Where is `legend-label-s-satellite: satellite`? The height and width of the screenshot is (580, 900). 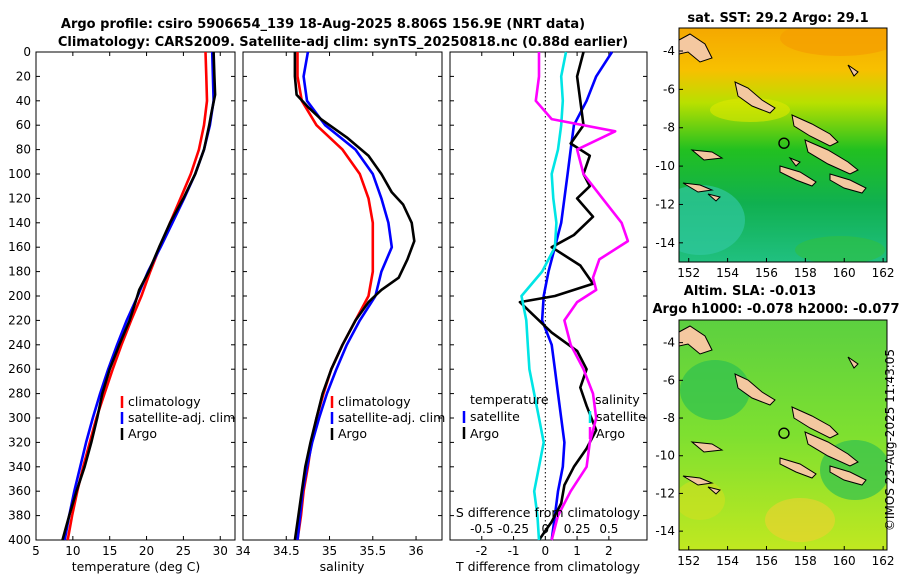
legend-label-s-satellite: satellite is located at coordinates (621, 416).